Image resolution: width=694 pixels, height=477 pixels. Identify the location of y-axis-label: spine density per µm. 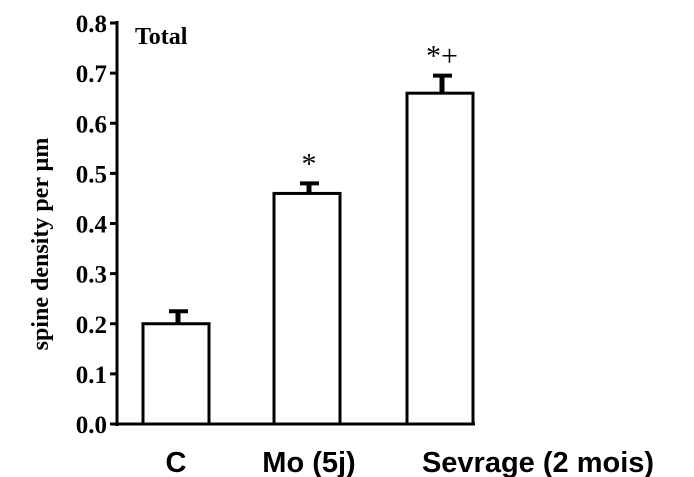
(41, 244).